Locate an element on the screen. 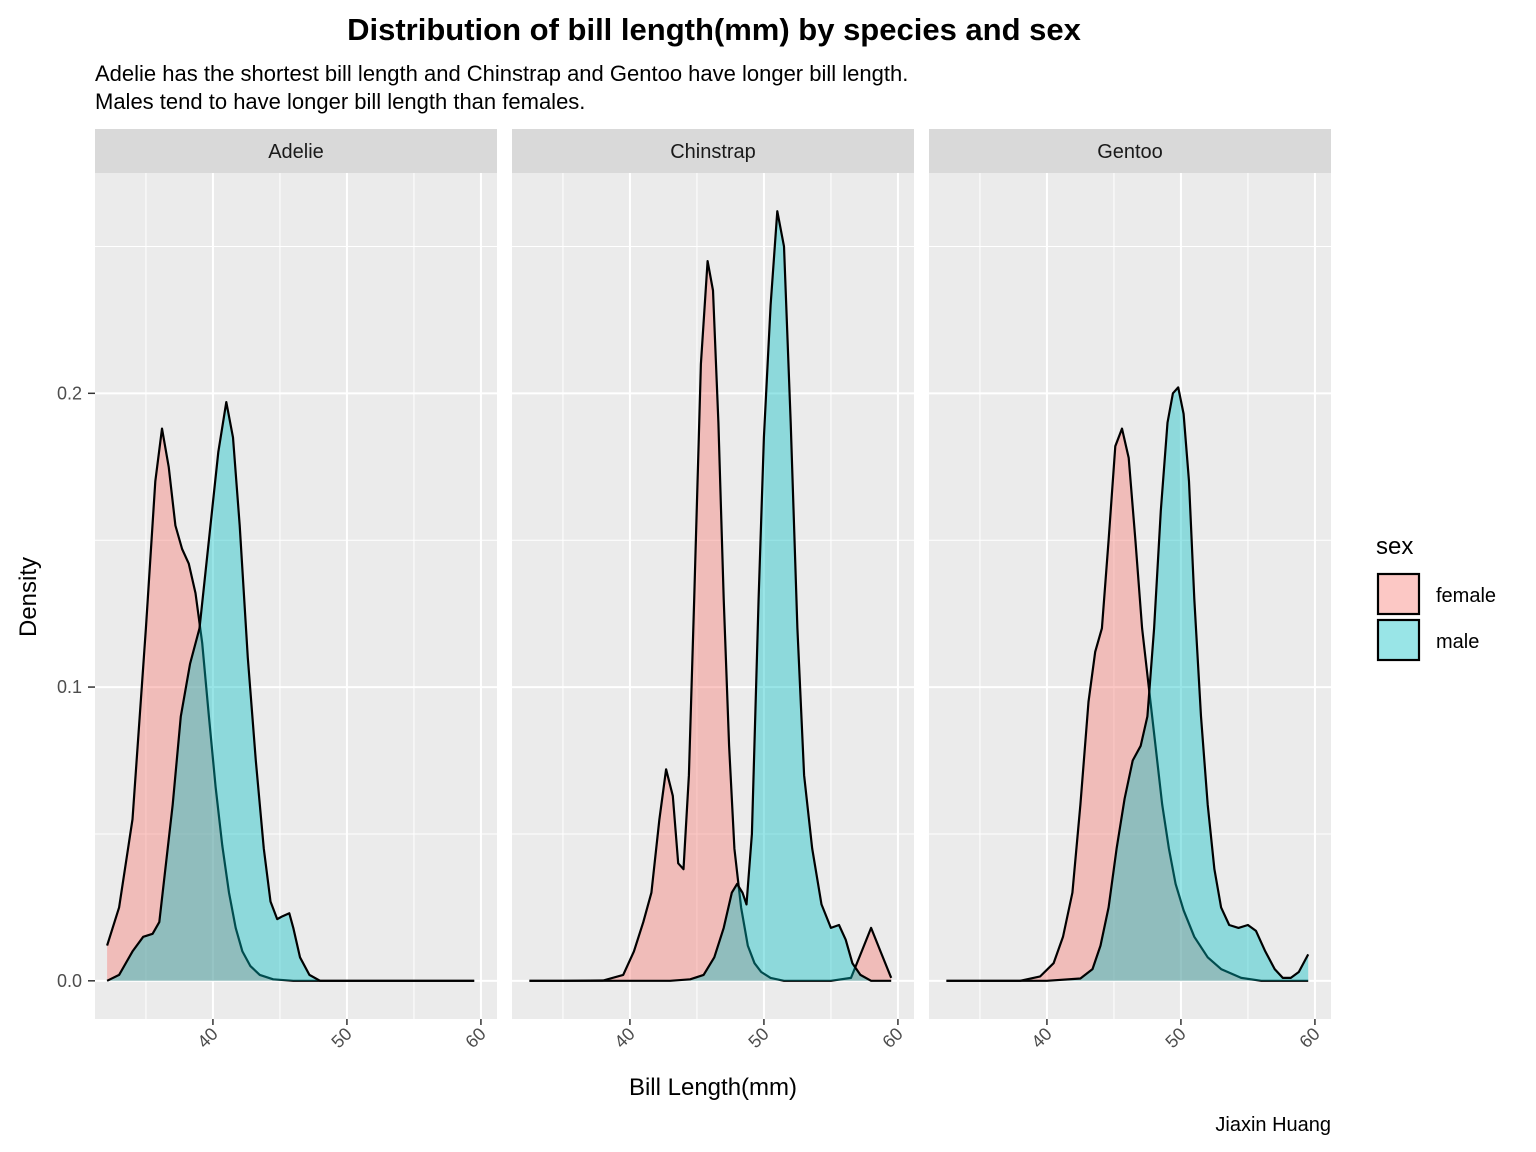  x-axis-title: Bill Length(mm) is located at coordinates (713, 1087).